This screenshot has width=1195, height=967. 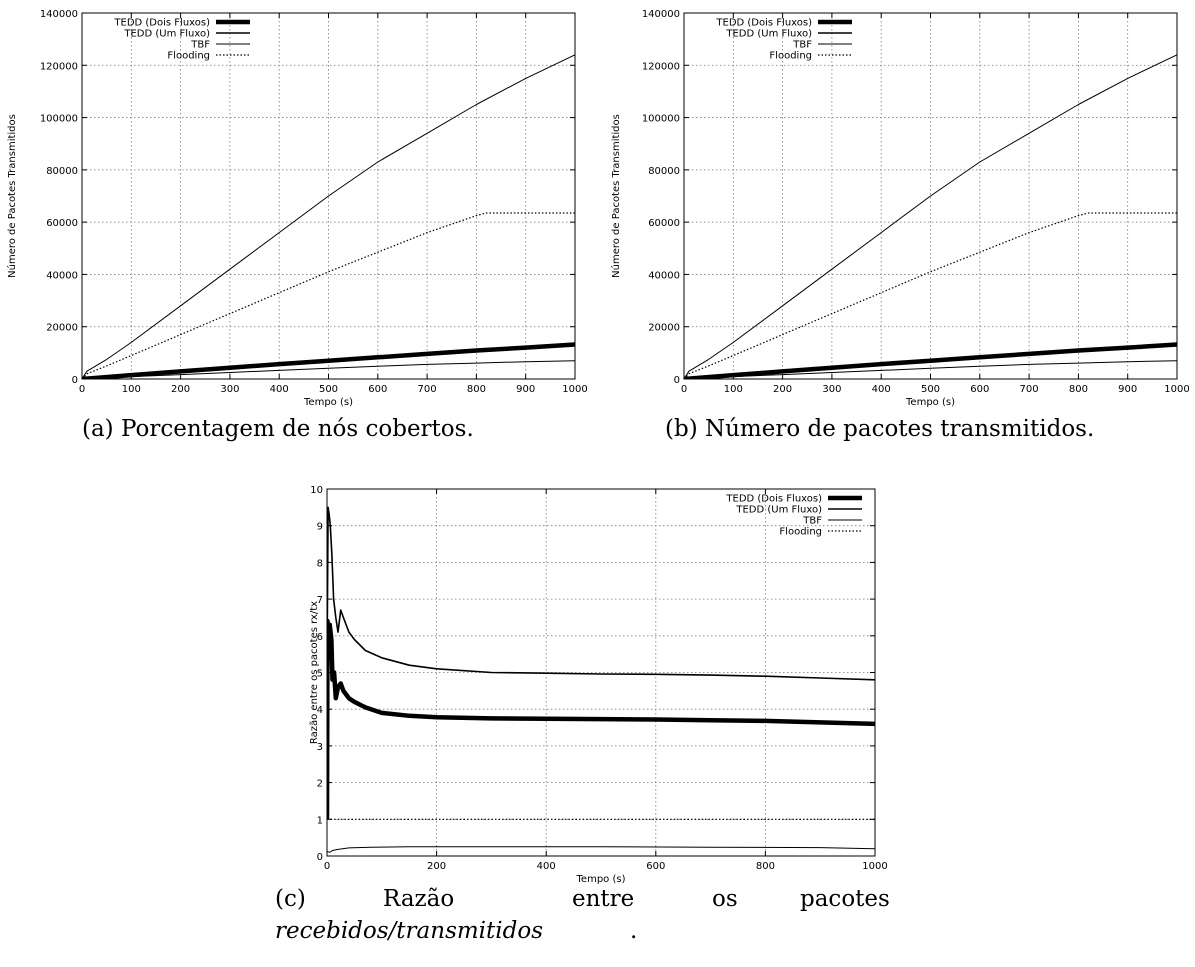 I want to click on caption-c-part4: os, so click(x=725, y=899).